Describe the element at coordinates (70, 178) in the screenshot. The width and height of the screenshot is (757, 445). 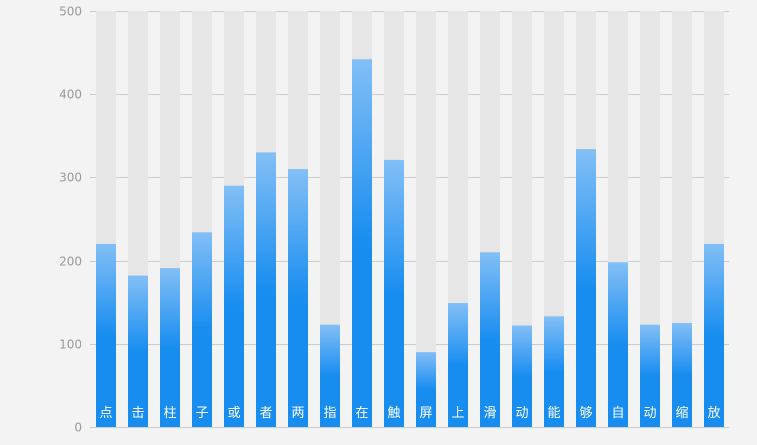
I see `y-tick-label: 300` at that location.